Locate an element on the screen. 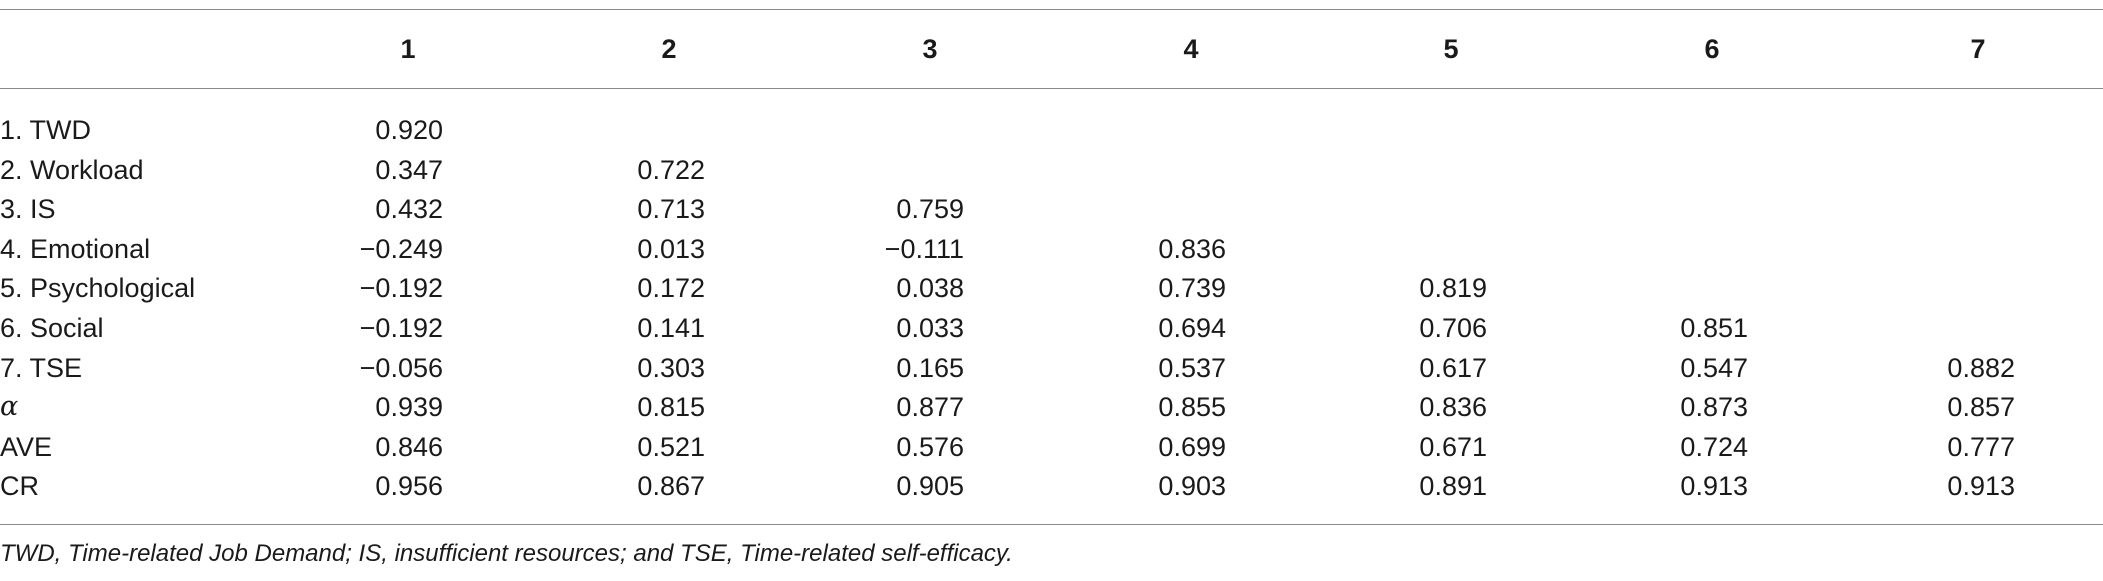 This screenshot has height=581, width=2103. table-cell: 0.699 is located at coordinates (1192, 447).